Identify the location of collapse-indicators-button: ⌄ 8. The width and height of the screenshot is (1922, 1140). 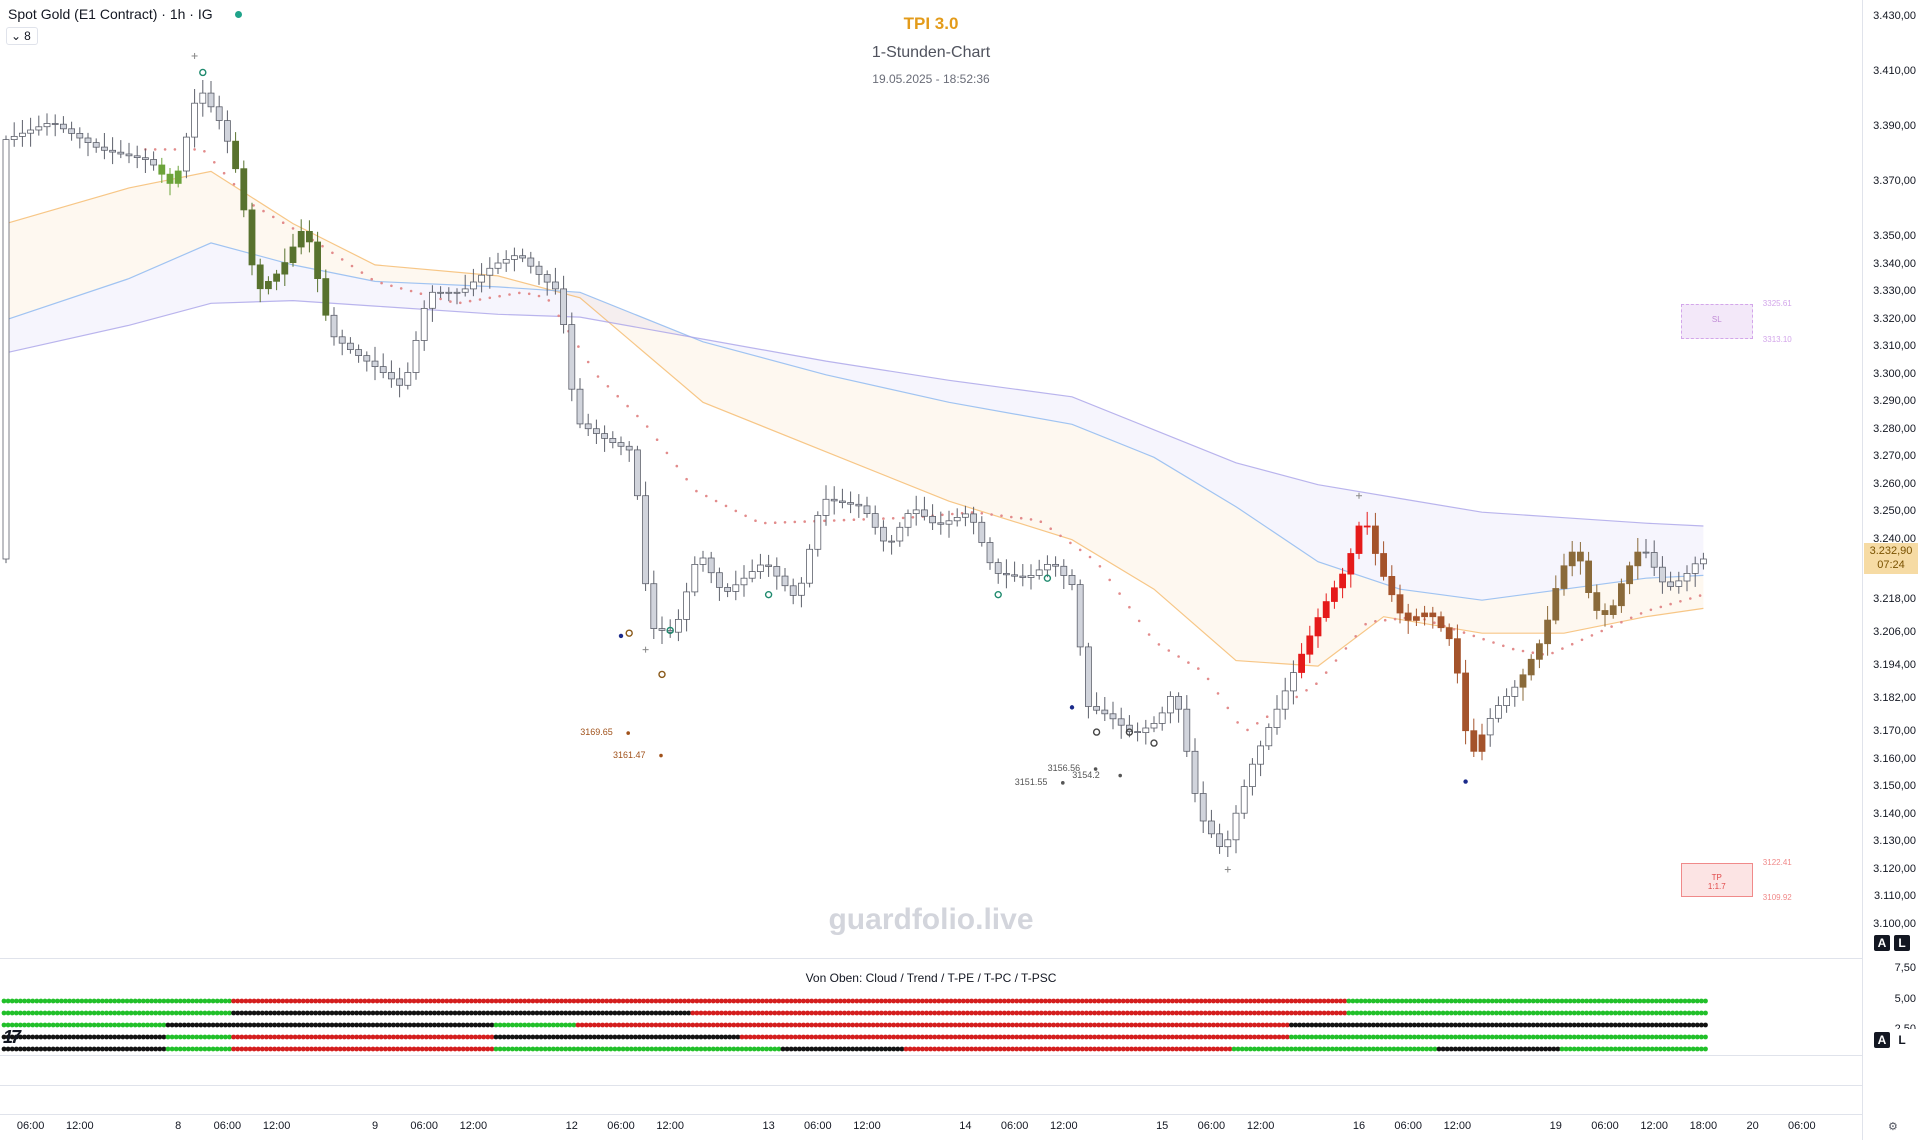
(22, 36).